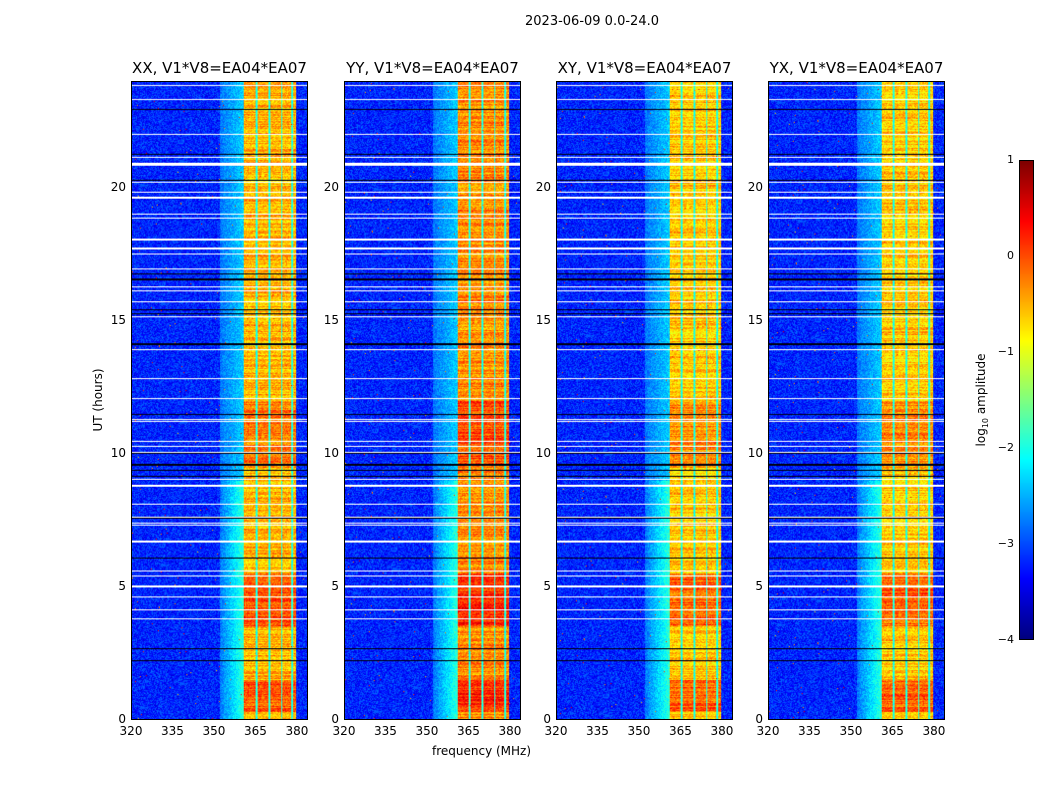 The width and height of the screenshot is (1050, 800). I want to click on panel-title: XY, V1*V8=EA04*EA07, so click(644, 68).